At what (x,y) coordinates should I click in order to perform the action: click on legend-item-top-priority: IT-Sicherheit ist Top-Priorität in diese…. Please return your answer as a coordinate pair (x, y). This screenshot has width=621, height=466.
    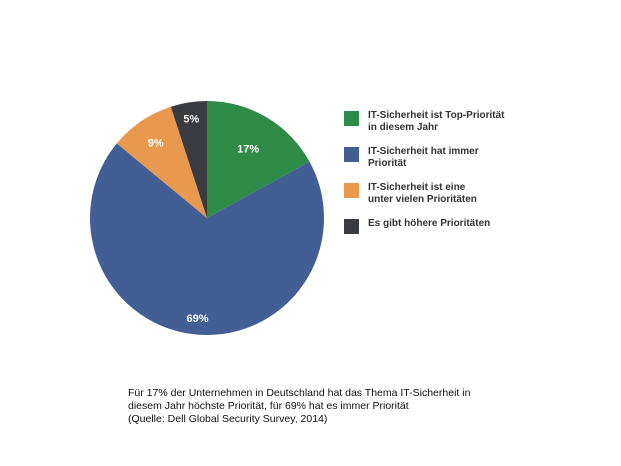
    Looking at the image, I should click on (444, 122).